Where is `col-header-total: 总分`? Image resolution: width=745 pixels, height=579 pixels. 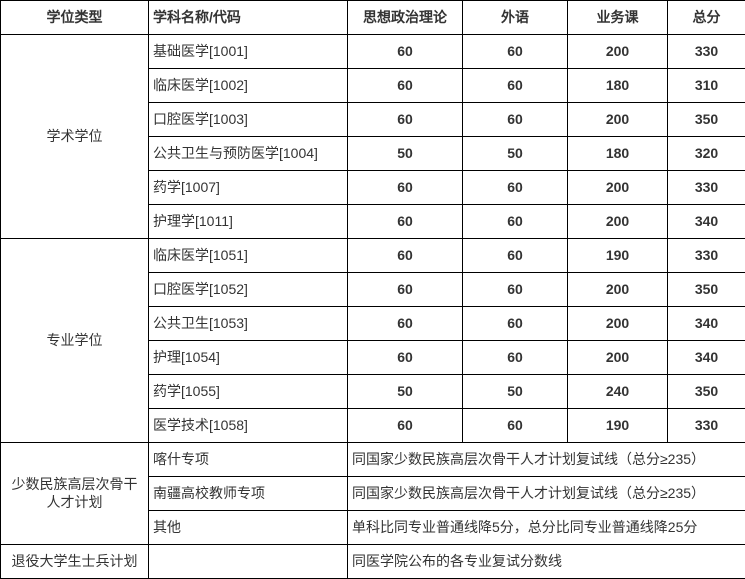
col-header-total: 总分 is located at coordinates (706, 17).